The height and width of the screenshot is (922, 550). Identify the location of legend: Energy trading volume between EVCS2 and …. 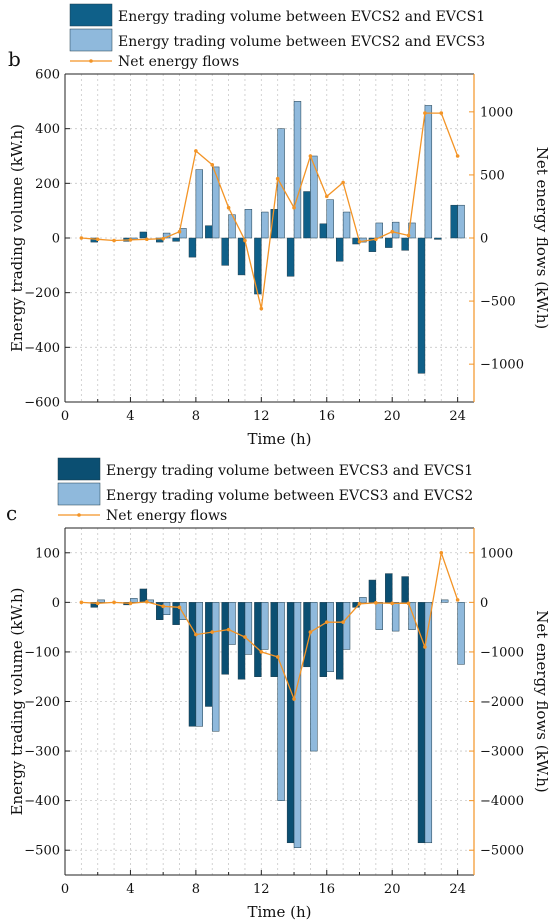
(277, 36).